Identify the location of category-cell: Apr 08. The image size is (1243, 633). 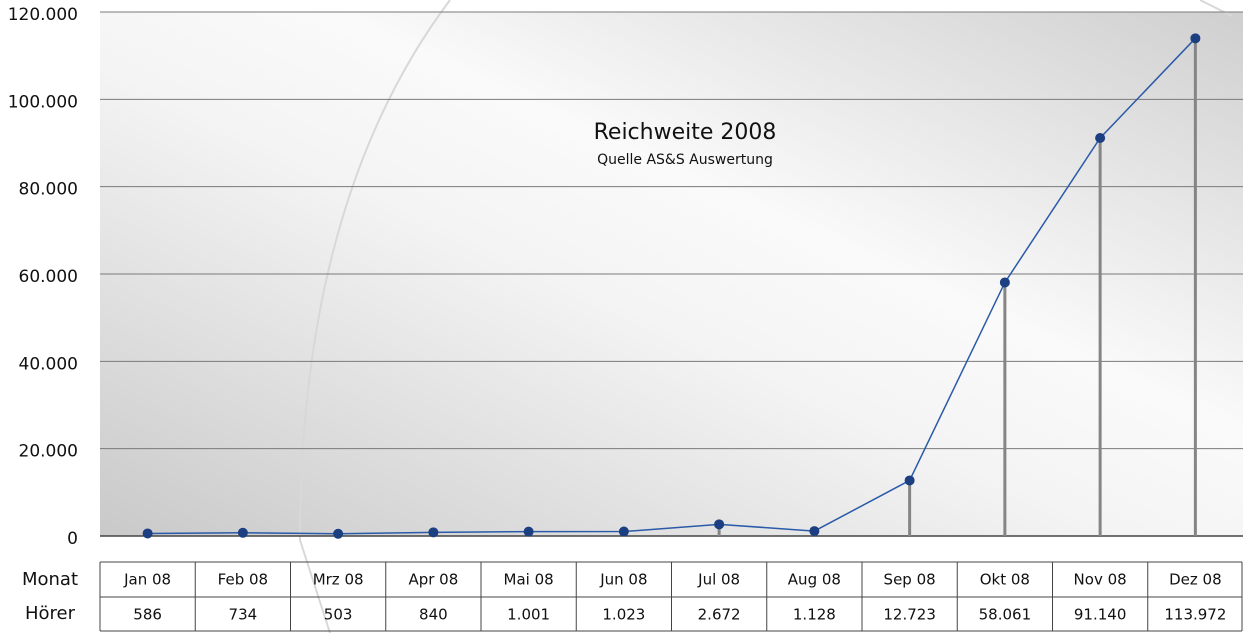
(433, 580).